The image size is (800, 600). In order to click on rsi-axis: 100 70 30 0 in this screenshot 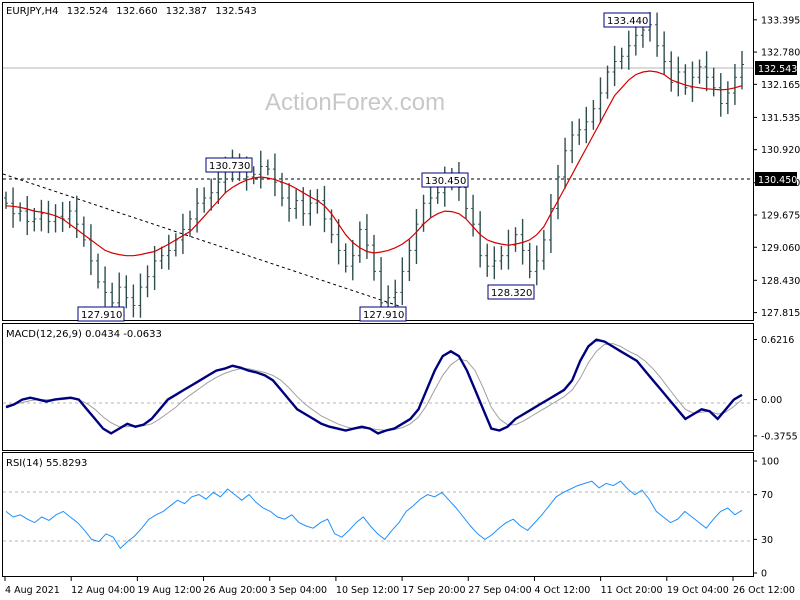, I will do `click(766, 518)`.